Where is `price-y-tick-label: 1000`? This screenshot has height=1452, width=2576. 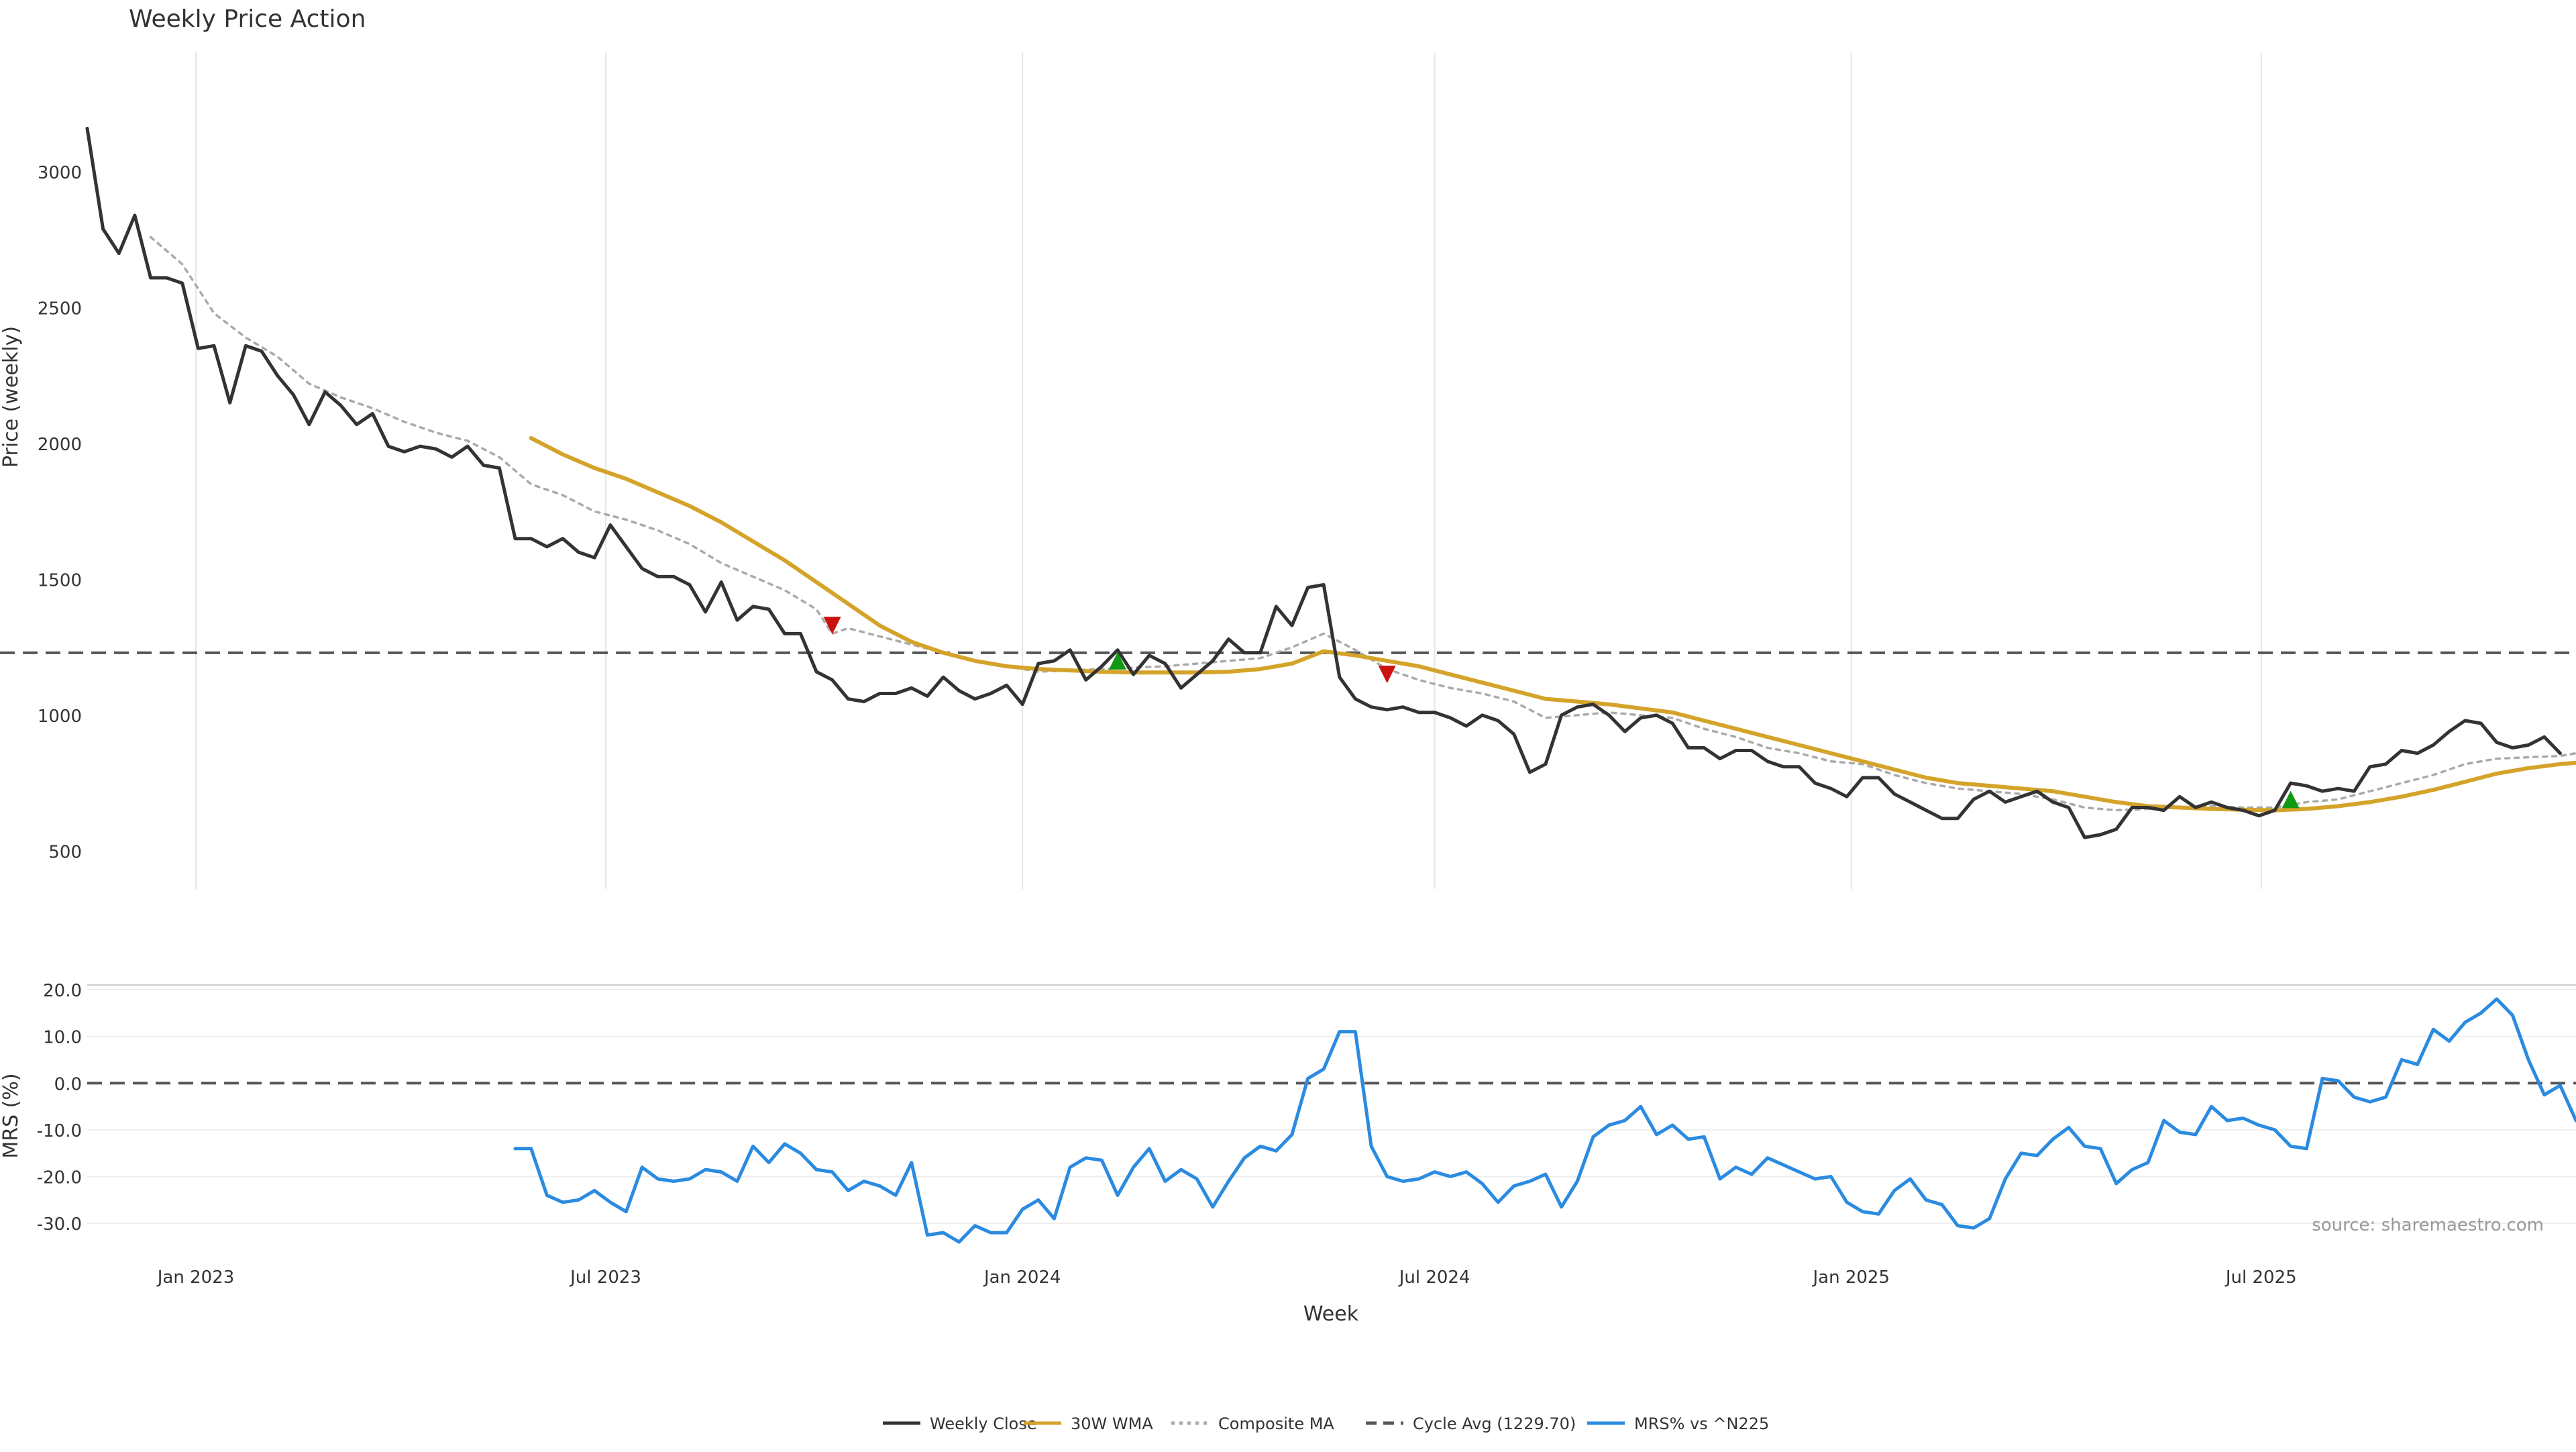
price-y-tick-label: 1000 is located at coordinates (60, 717).